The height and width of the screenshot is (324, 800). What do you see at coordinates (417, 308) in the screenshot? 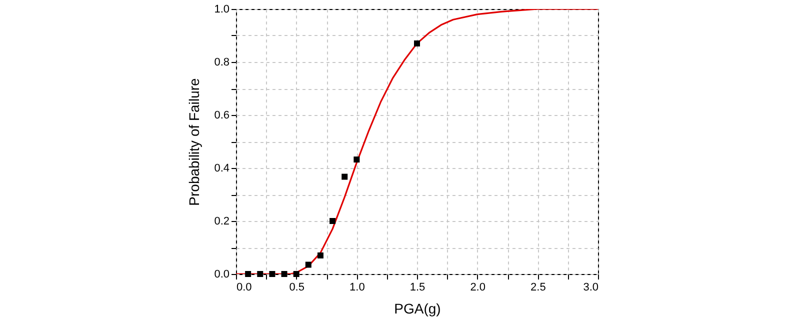
I see `x-axis-title: PGA(g)` at bounding box center [417, 308].